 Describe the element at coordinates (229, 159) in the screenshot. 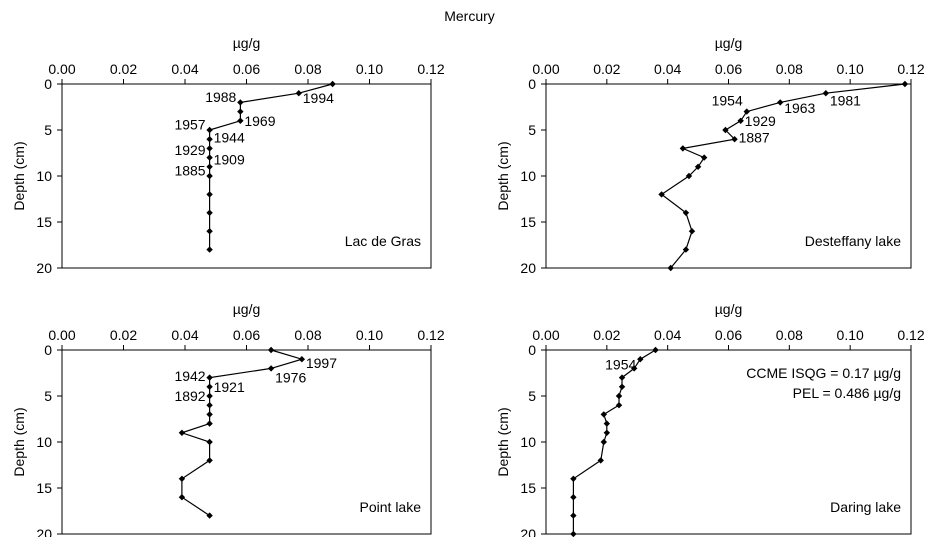

I see `date-annotation: 1909` at that location.